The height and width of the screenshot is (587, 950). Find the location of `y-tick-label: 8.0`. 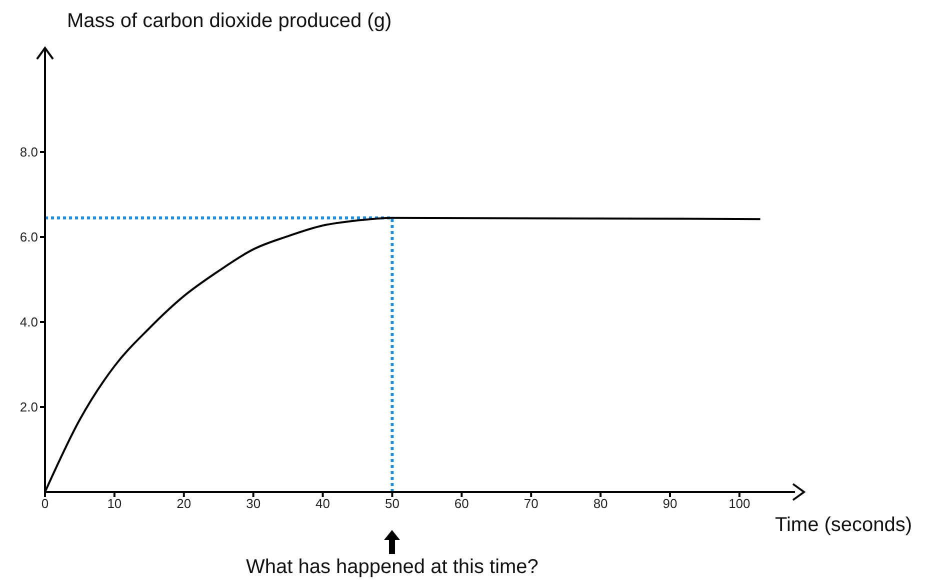

y-tick-label: 8.0 is located at coordinates (29, 152).